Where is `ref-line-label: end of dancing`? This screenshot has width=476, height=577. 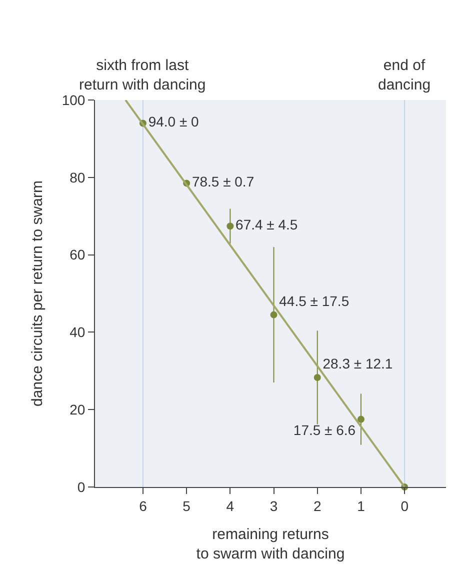 ref-line-label: end of dancing is located at coordinates (404, 75).